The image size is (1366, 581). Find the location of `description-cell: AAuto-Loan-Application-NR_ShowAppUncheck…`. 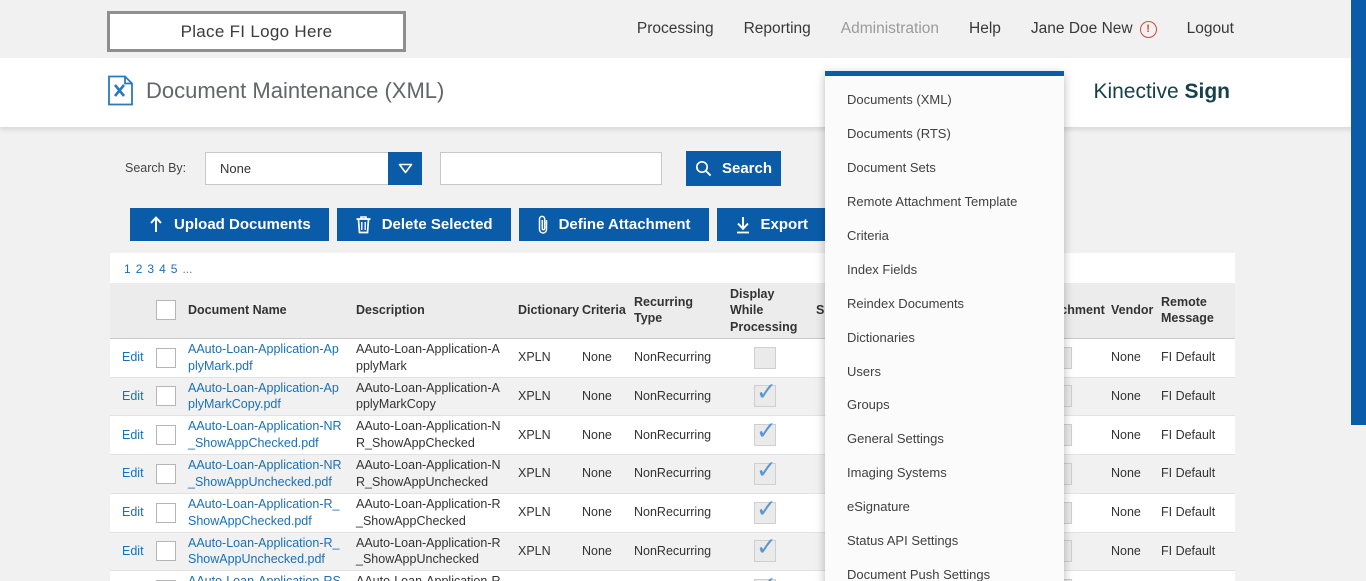

description-cell: AAuto-Loan-Application-NR_ShowAppUncheck… is located at coordinates (431, 474).